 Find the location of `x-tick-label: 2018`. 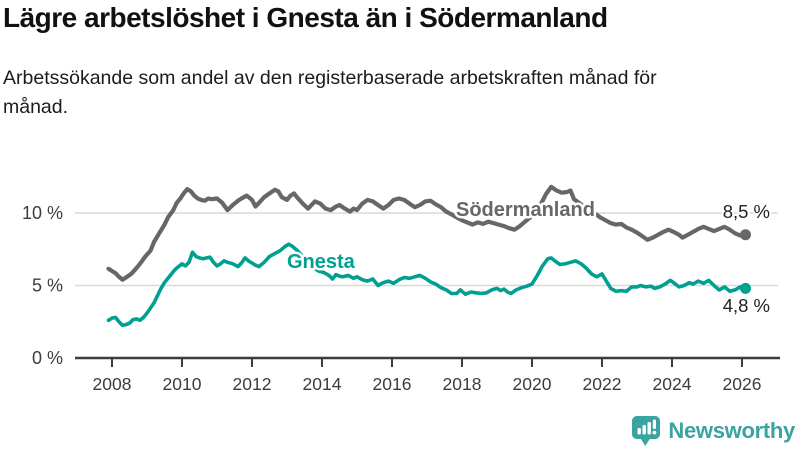

x-tick-label: 2018 is located at coordinates (462, 384).